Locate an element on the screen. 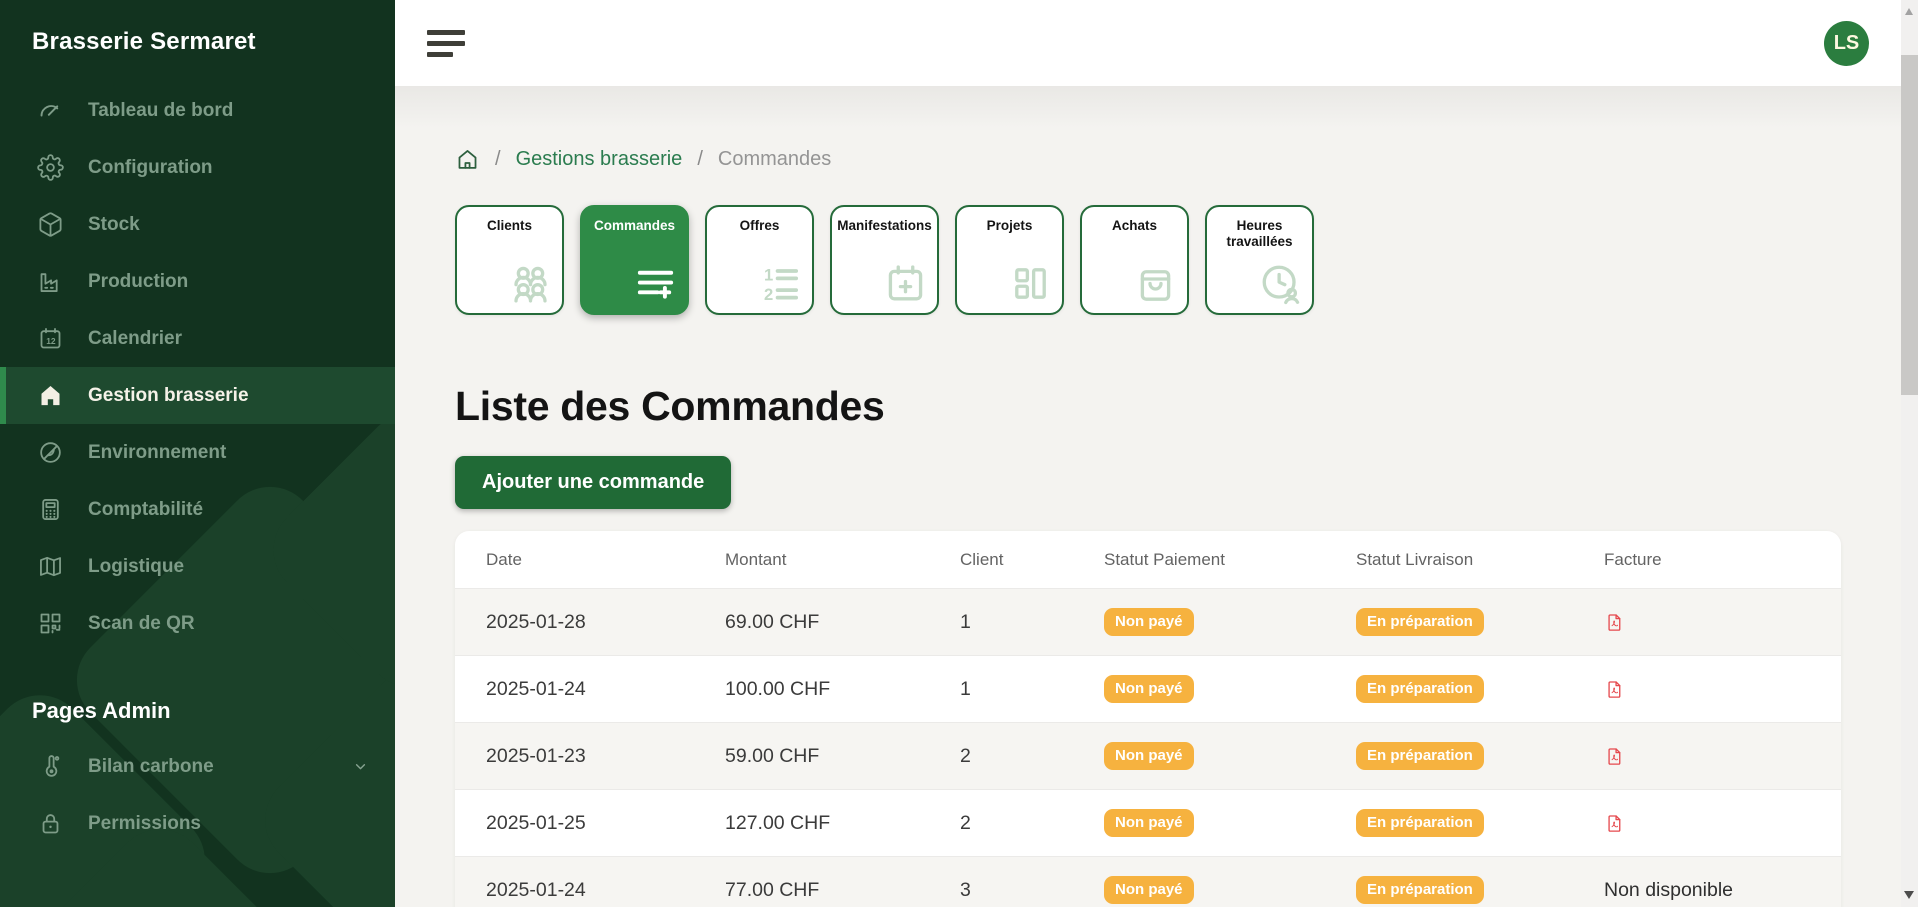  calendar-icon: 12 is located at coordinates (50, 338).